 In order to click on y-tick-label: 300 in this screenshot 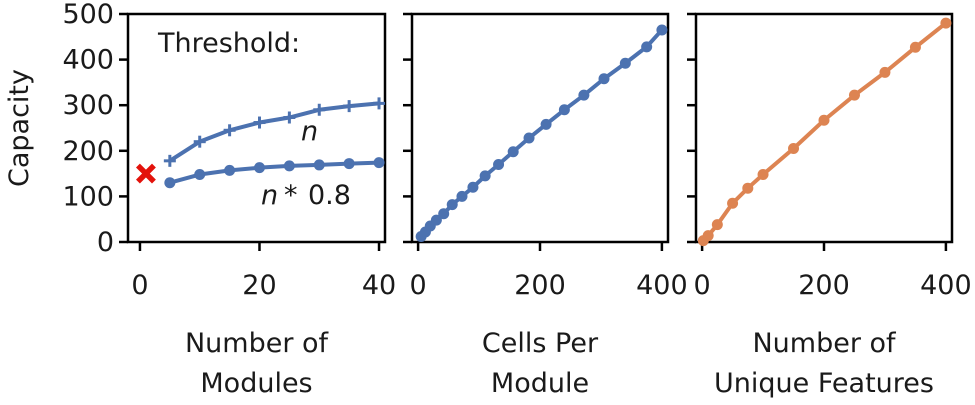, I will do `click(88, 105)`.